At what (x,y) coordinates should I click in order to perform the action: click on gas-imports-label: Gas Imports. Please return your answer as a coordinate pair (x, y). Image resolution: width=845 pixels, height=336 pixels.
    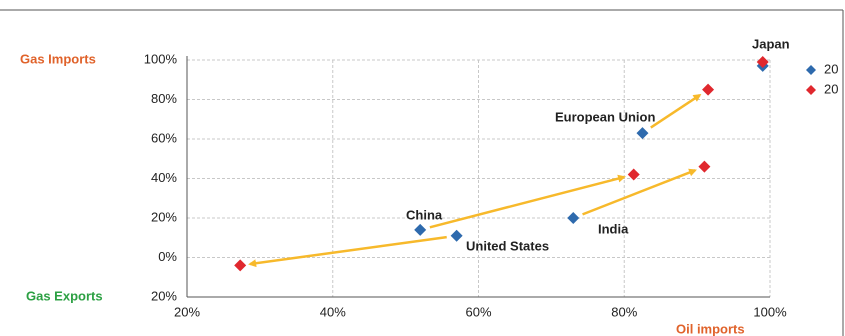
    Looking at the image, I should click on (58, 58).